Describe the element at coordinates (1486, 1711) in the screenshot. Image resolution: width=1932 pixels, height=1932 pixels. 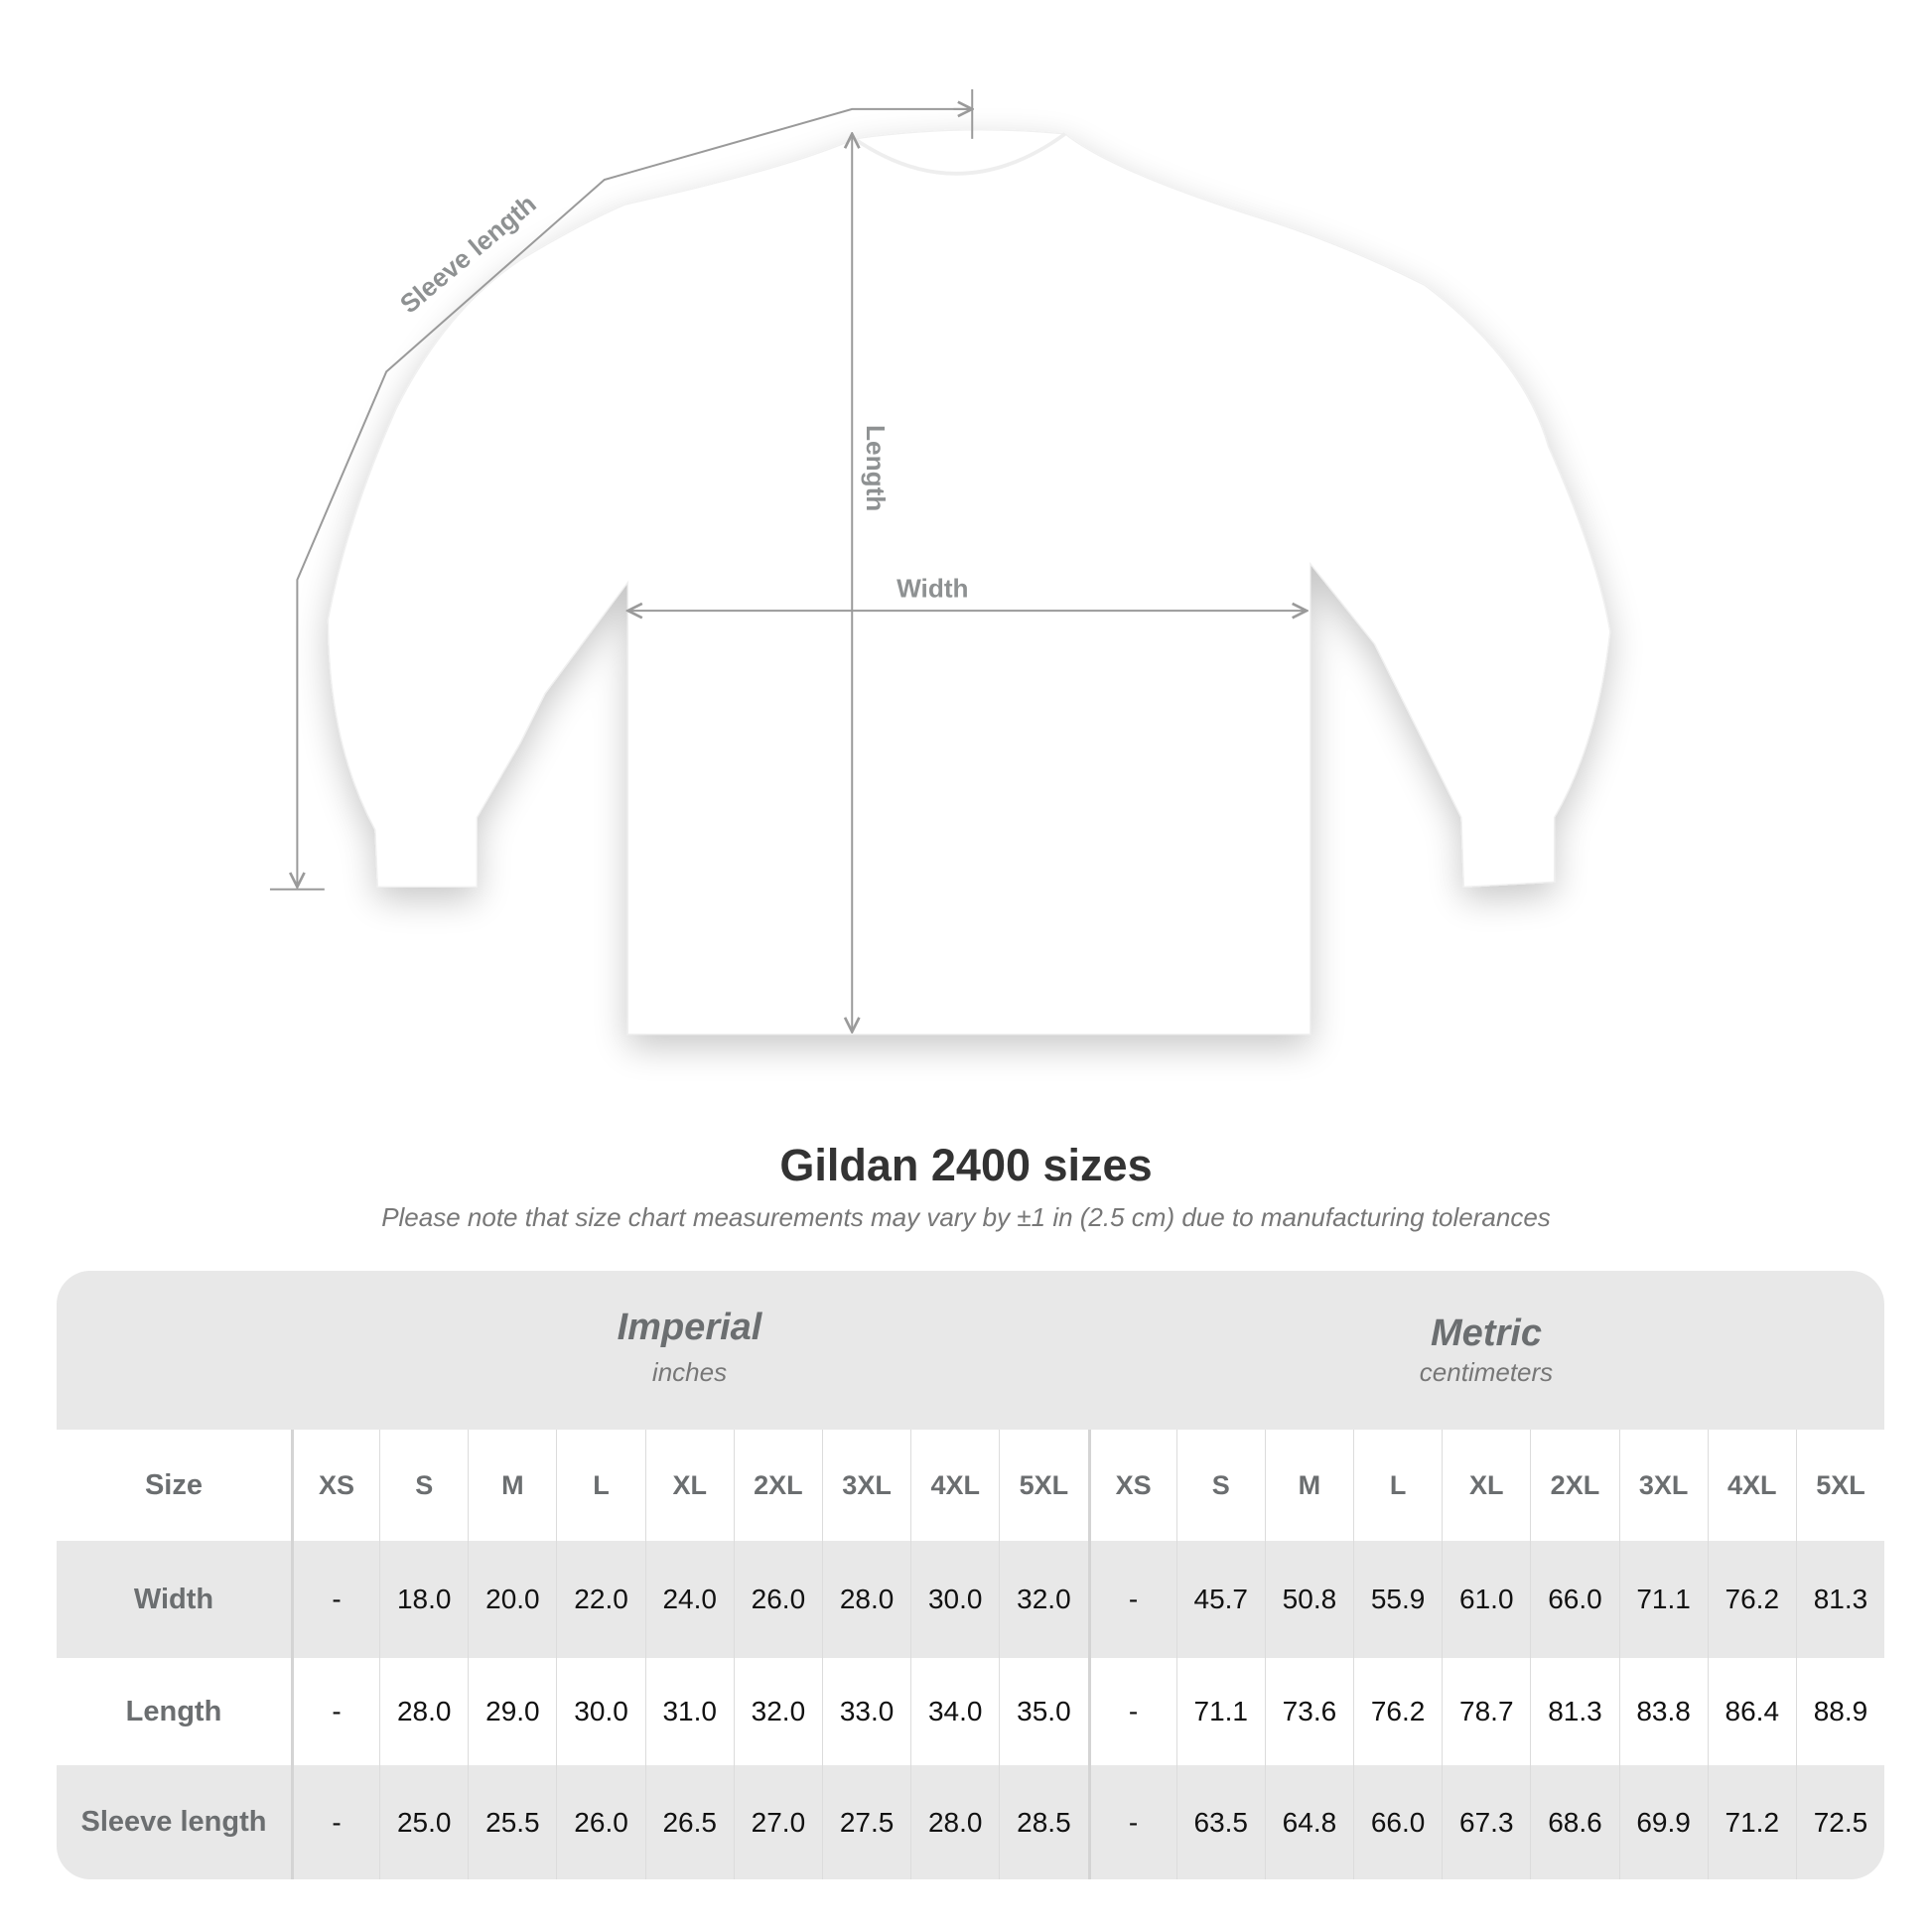
I see `metric-cell: 78.7` at that location.